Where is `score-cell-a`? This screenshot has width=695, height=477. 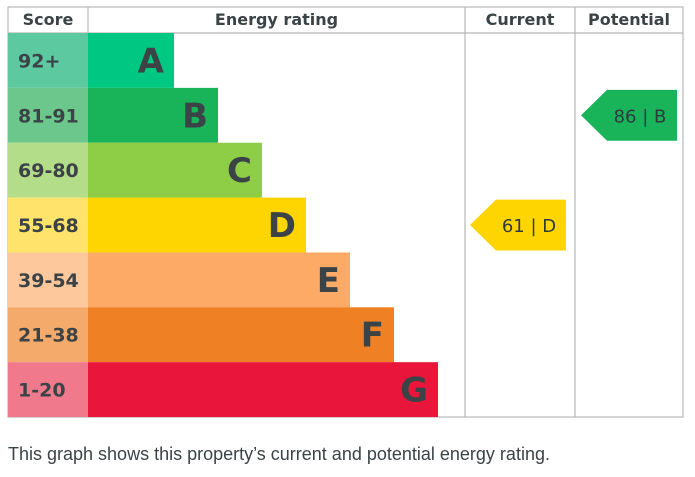
score-cell-a is located at coordinates (48, 60).